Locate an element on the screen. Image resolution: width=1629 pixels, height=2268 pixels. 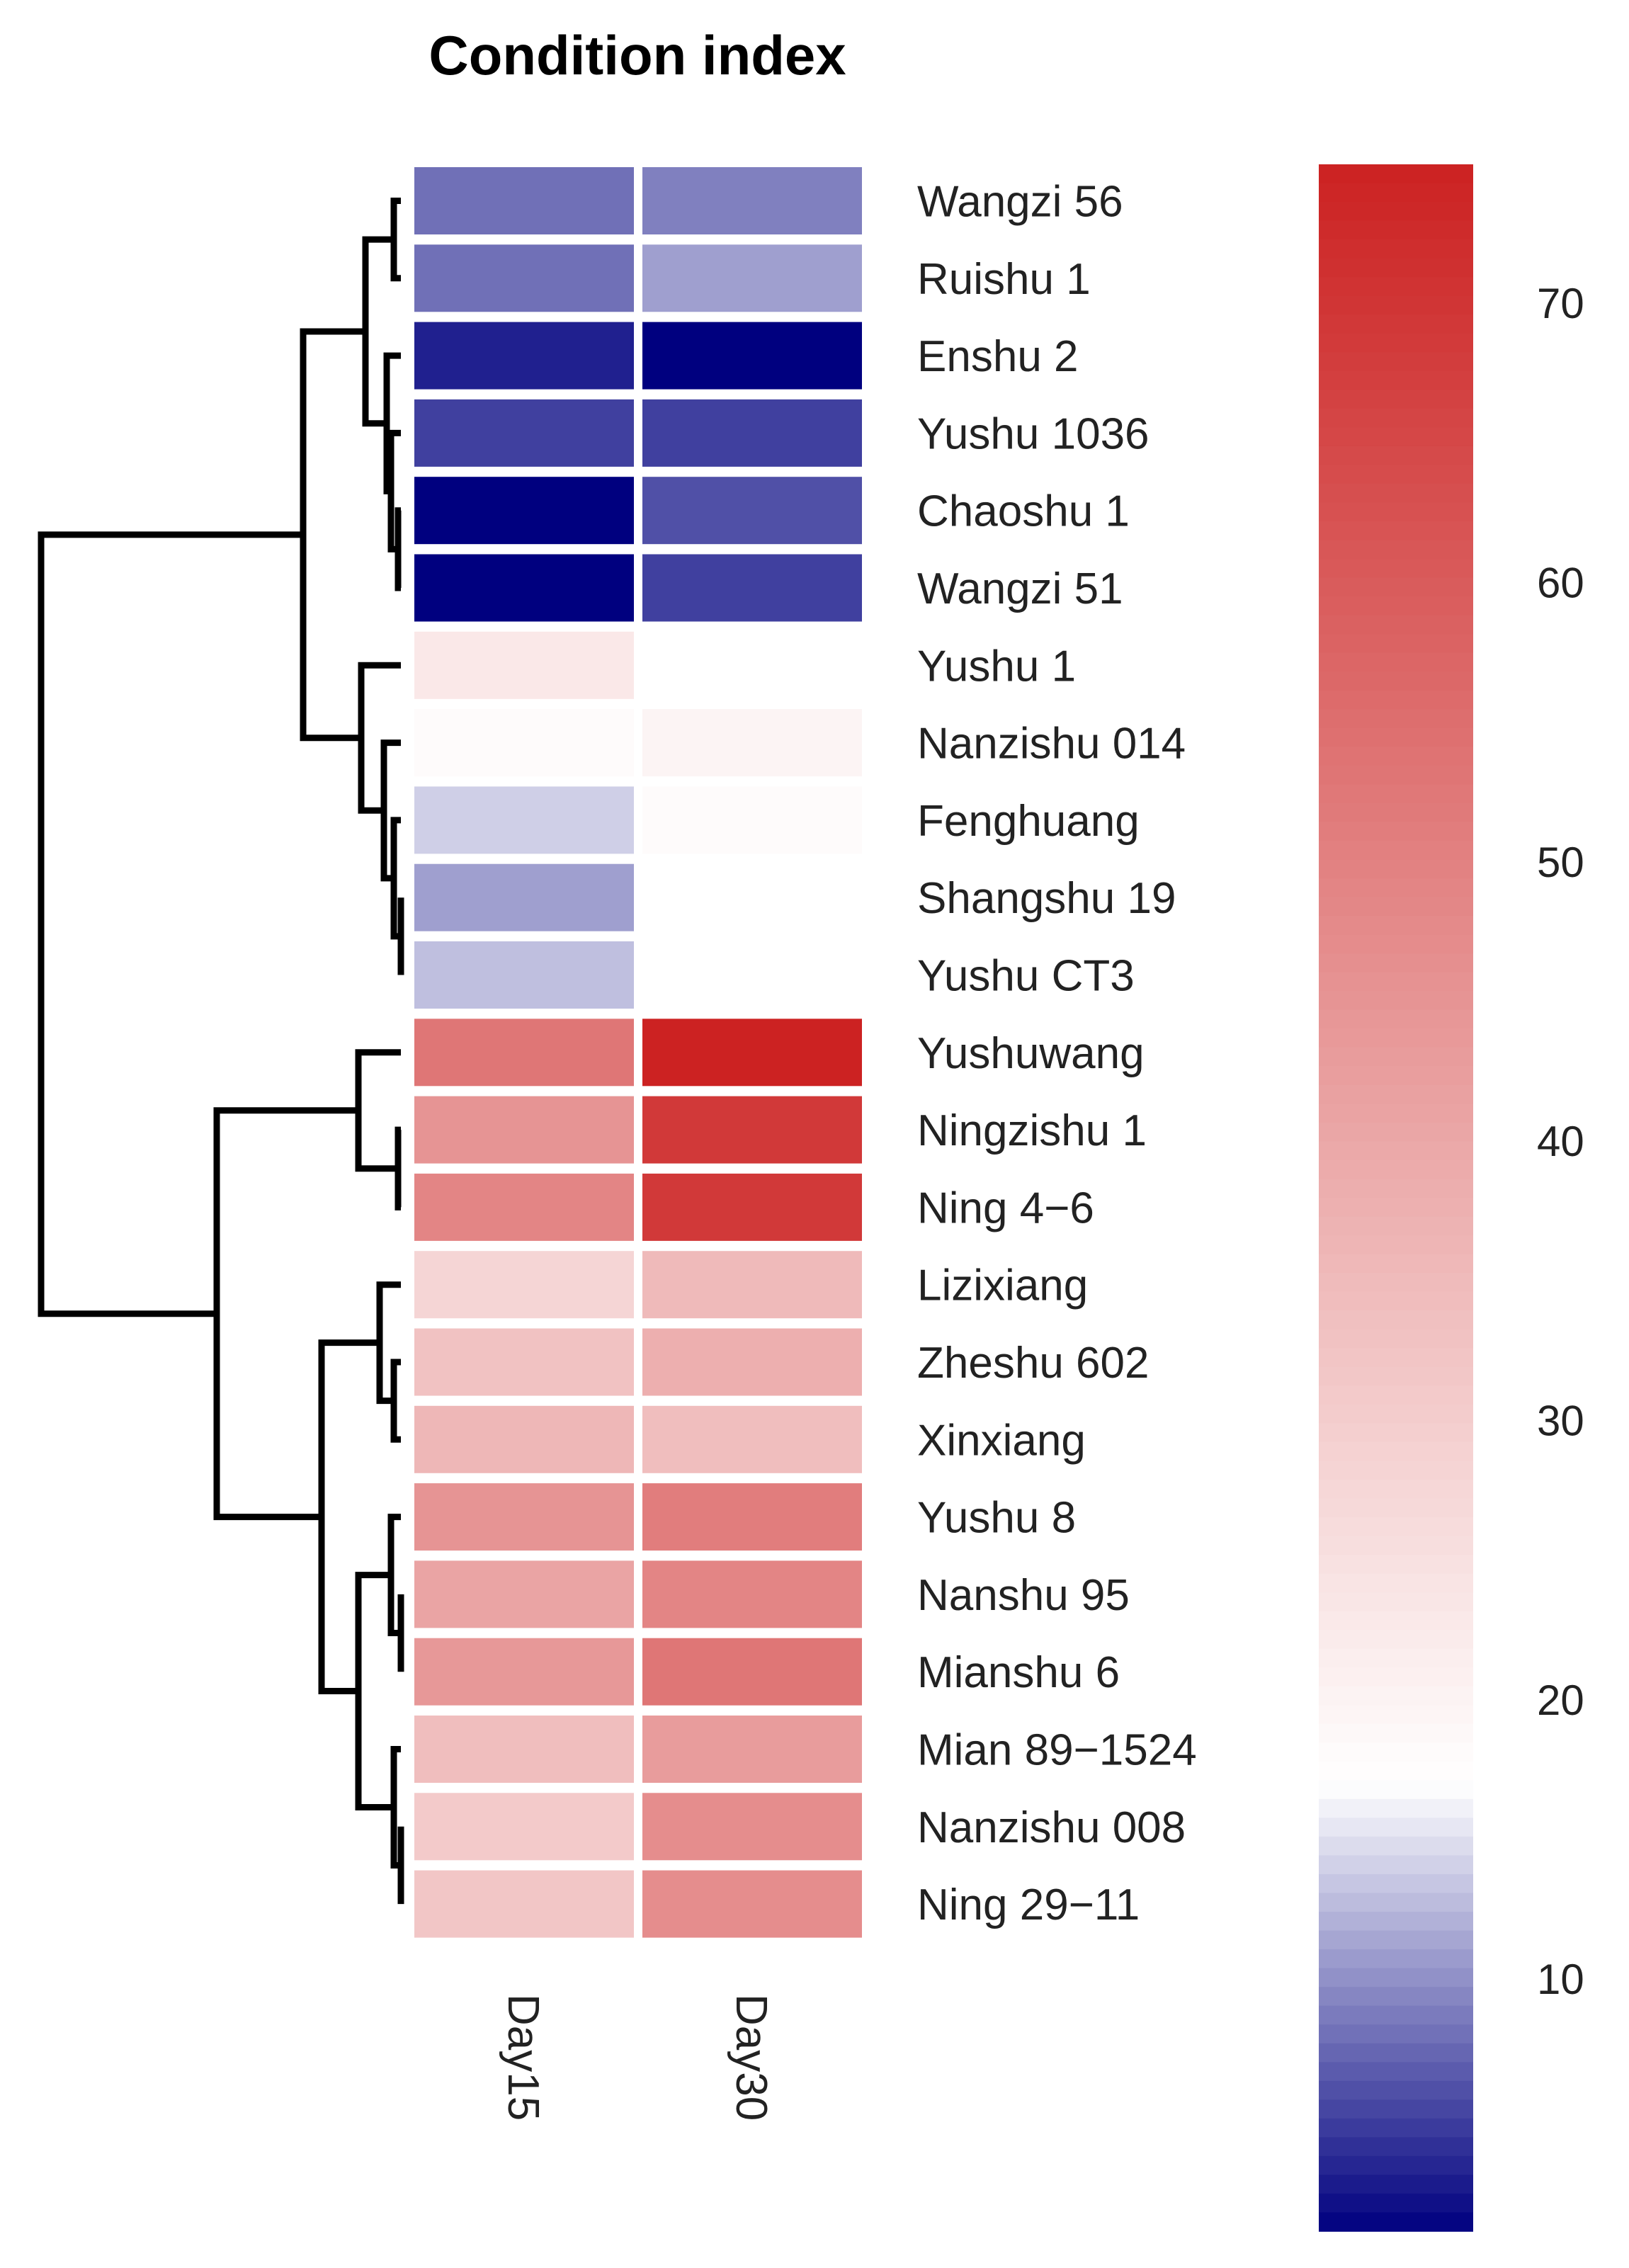
row-label: Yushuwang is located at coordinates (1031, 1053).